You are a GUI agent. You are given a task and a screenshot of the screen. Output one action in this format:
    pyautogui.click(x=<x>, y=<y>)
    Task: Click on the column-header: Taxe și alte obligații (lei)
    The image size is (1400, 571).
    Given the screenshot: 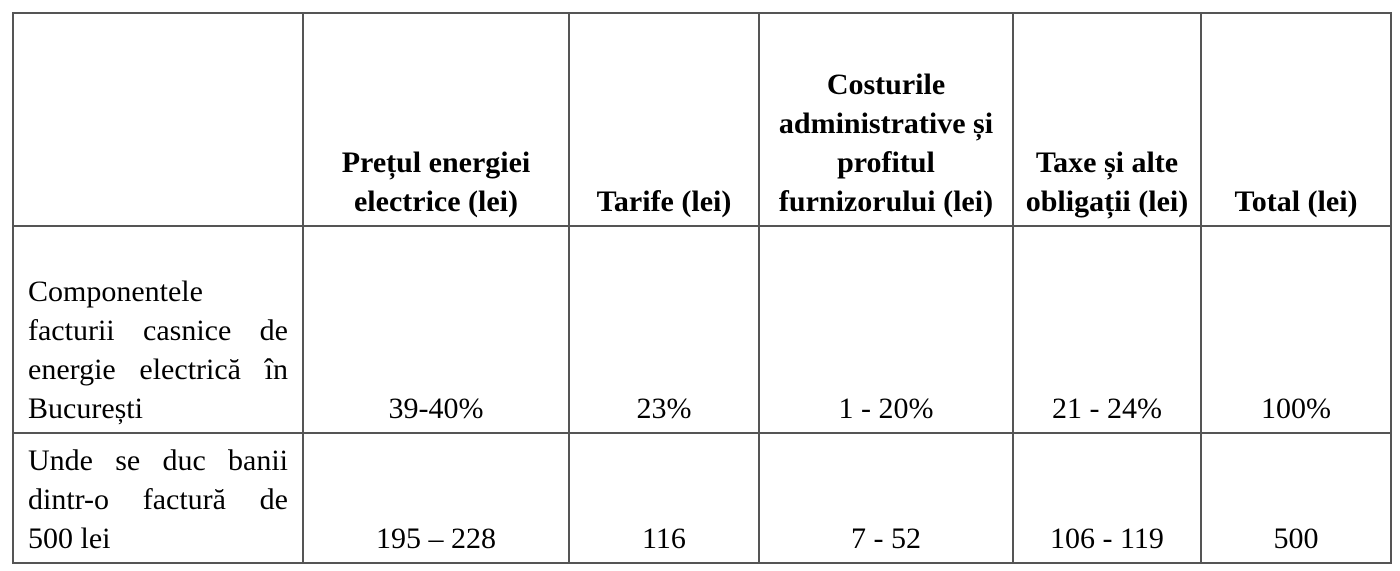 What is the action you would take?
    pyautogui.click(x=1107, y=119)
    